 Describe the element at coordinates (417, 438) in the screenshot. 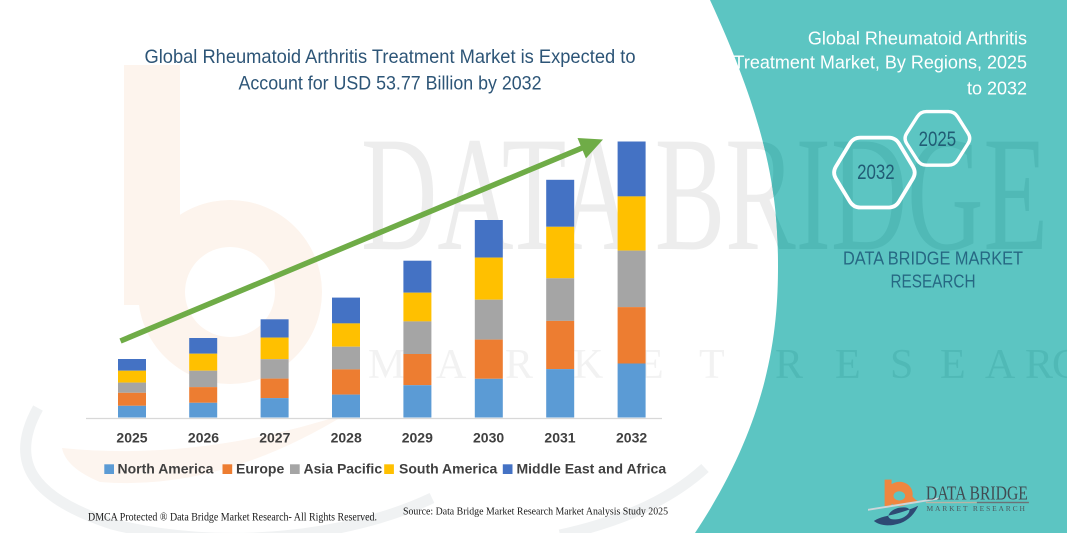

I see `svg-text: 2029` at that location.